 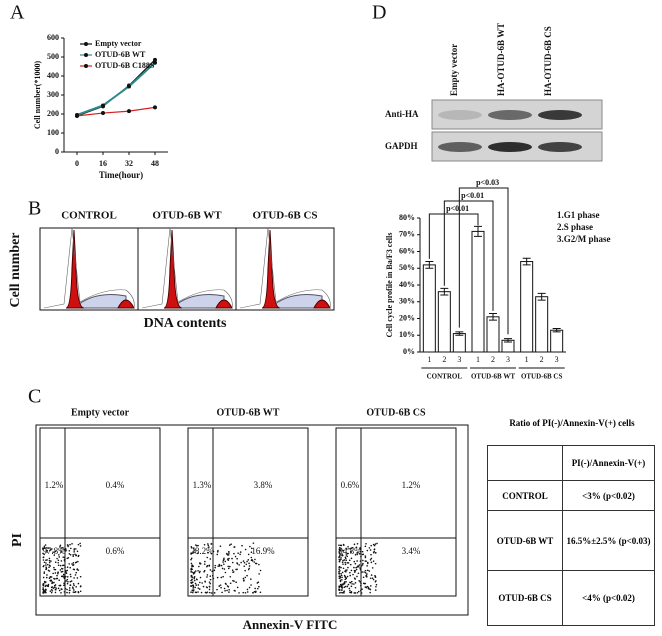 What do you see at coordinates (608, 598) in the screenshot?
I see `table-cell: <4% (p<0.02)` at bounding box center [608, 598].